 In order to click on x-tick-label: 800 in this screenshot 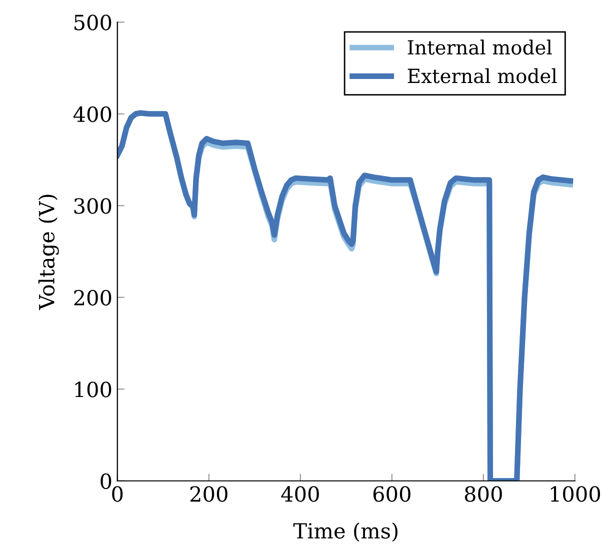, I will do `click(483, 494)`.